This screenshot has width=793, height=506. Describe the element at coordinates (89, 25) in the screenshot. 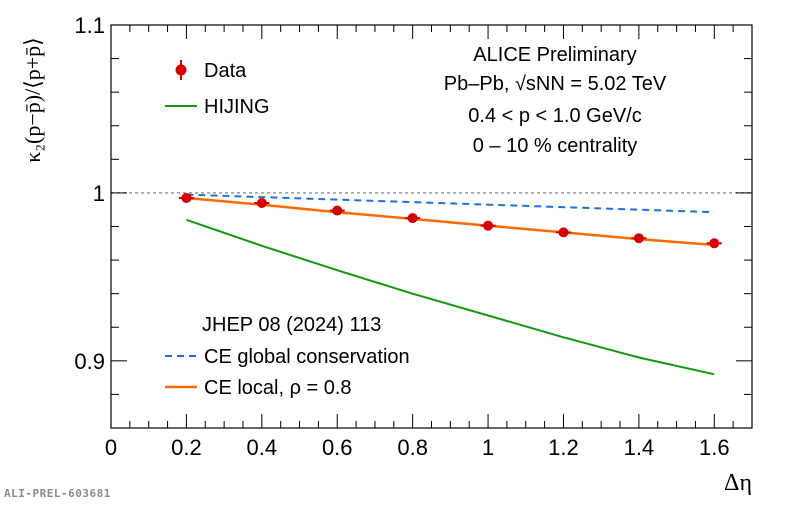

I see `y-tick-label-2: 1.1` at that location.